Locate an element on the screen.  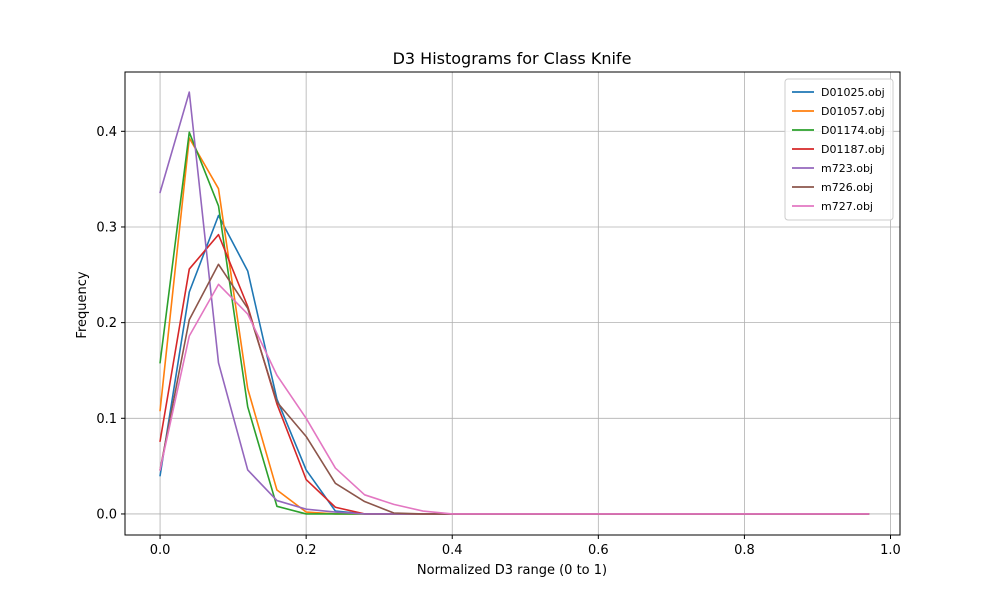
legend-entry: D01057.obj is located at coordinates (853, 111).